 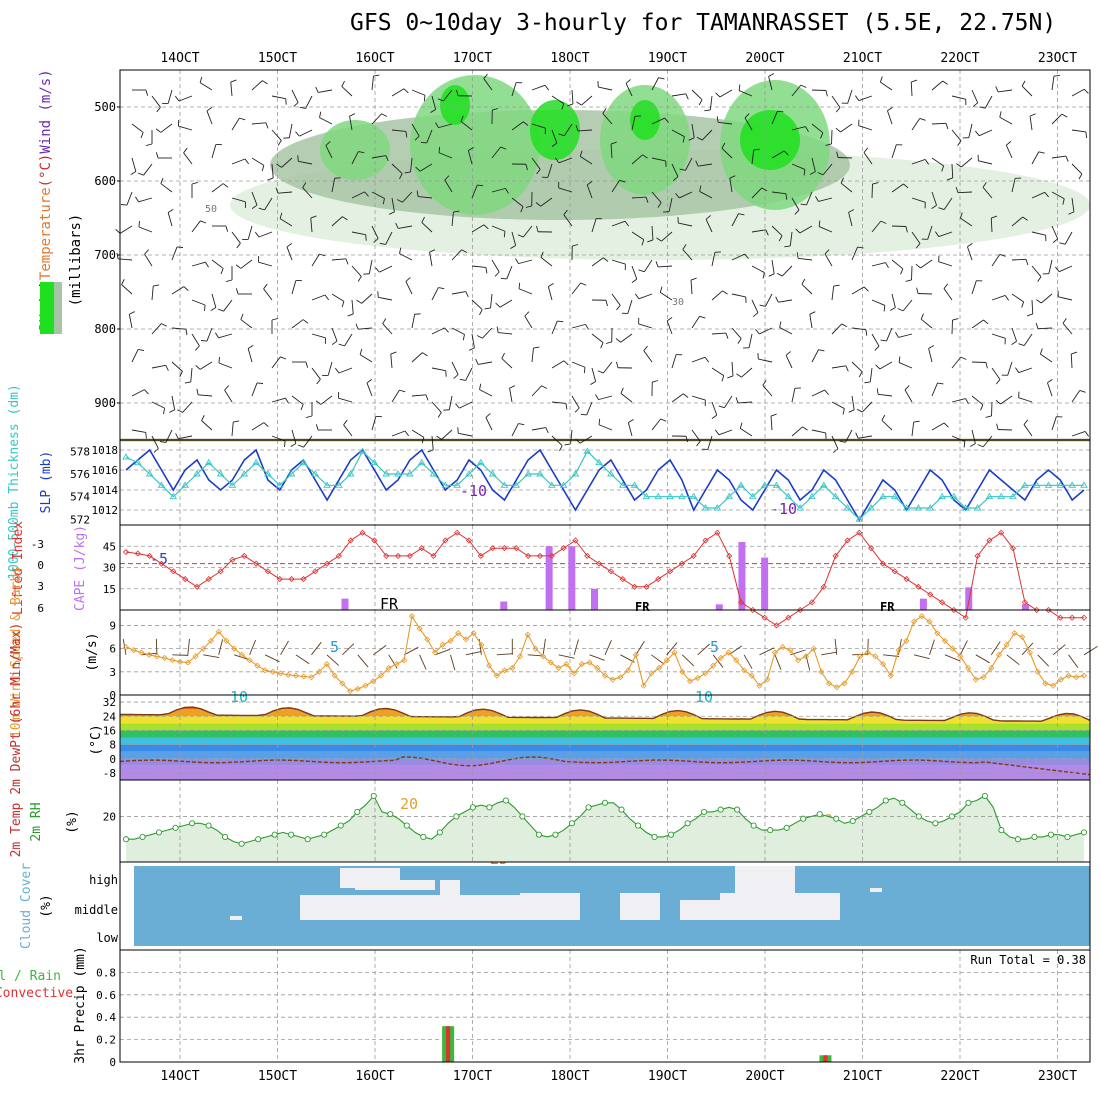 I want to click on thickness-ylabel: 1000-500mb Thickness (dm), so click(x=14, y=482).